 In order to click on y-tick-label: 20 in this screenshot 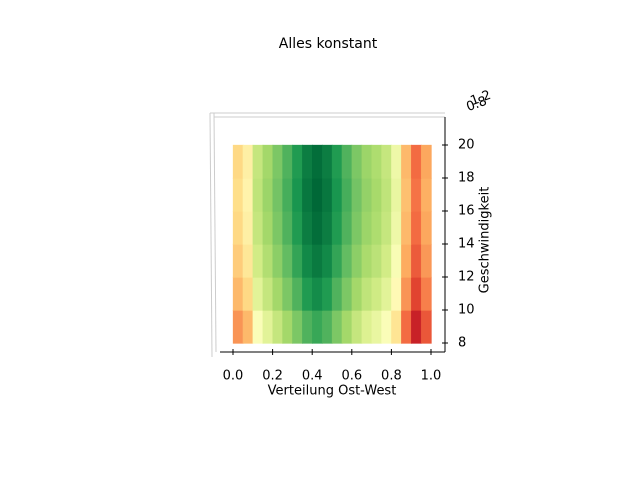, I will do `click(466, 145)`.